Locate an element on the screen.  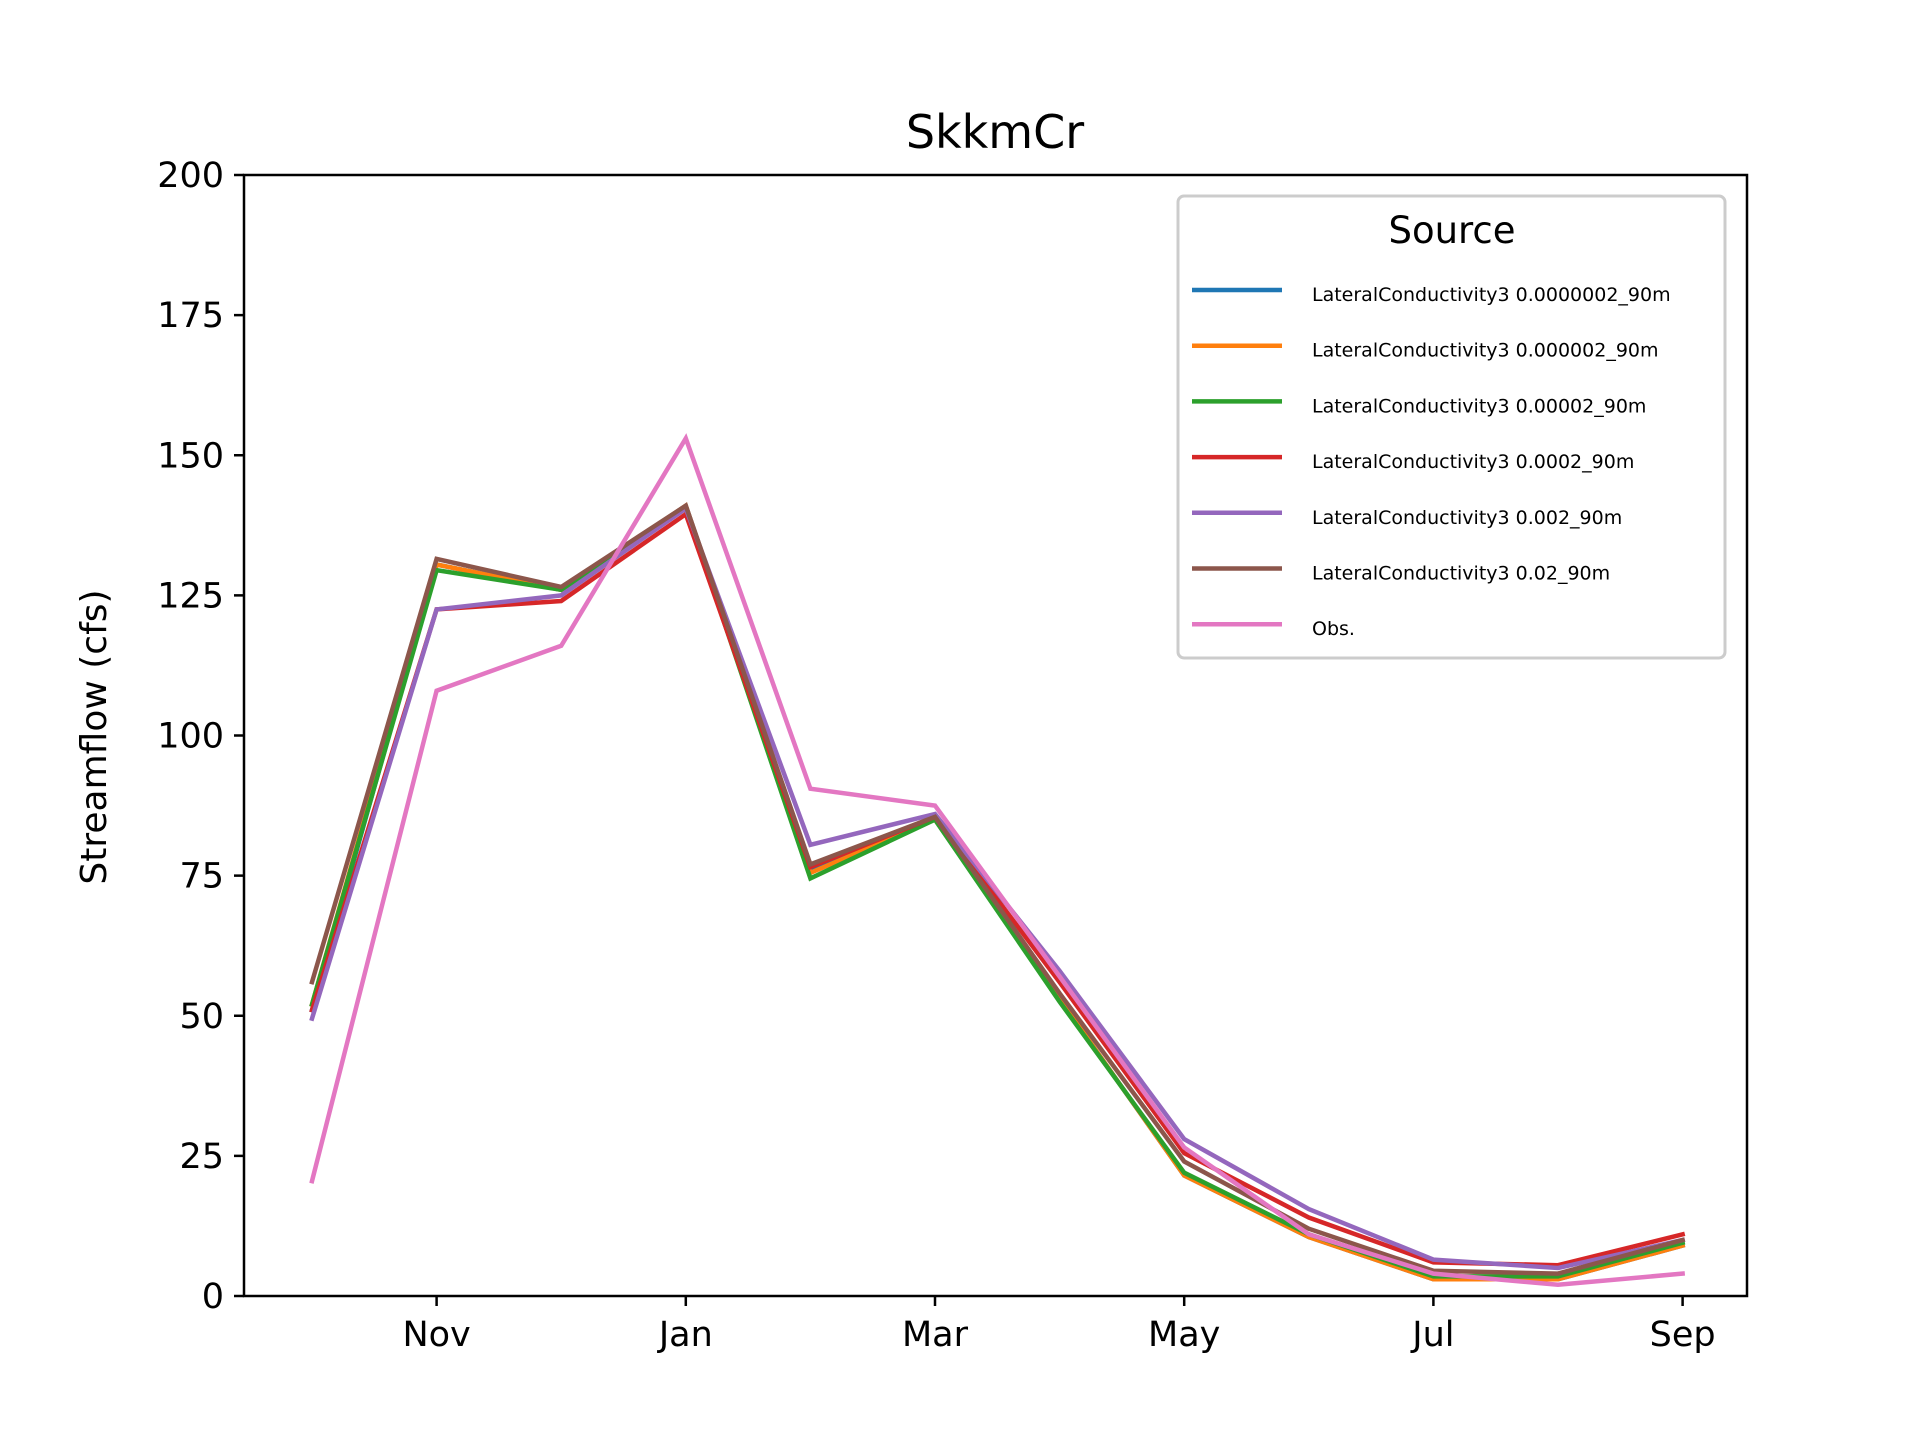
chart-title: SkkmCr is located at coordinates (995, 132).